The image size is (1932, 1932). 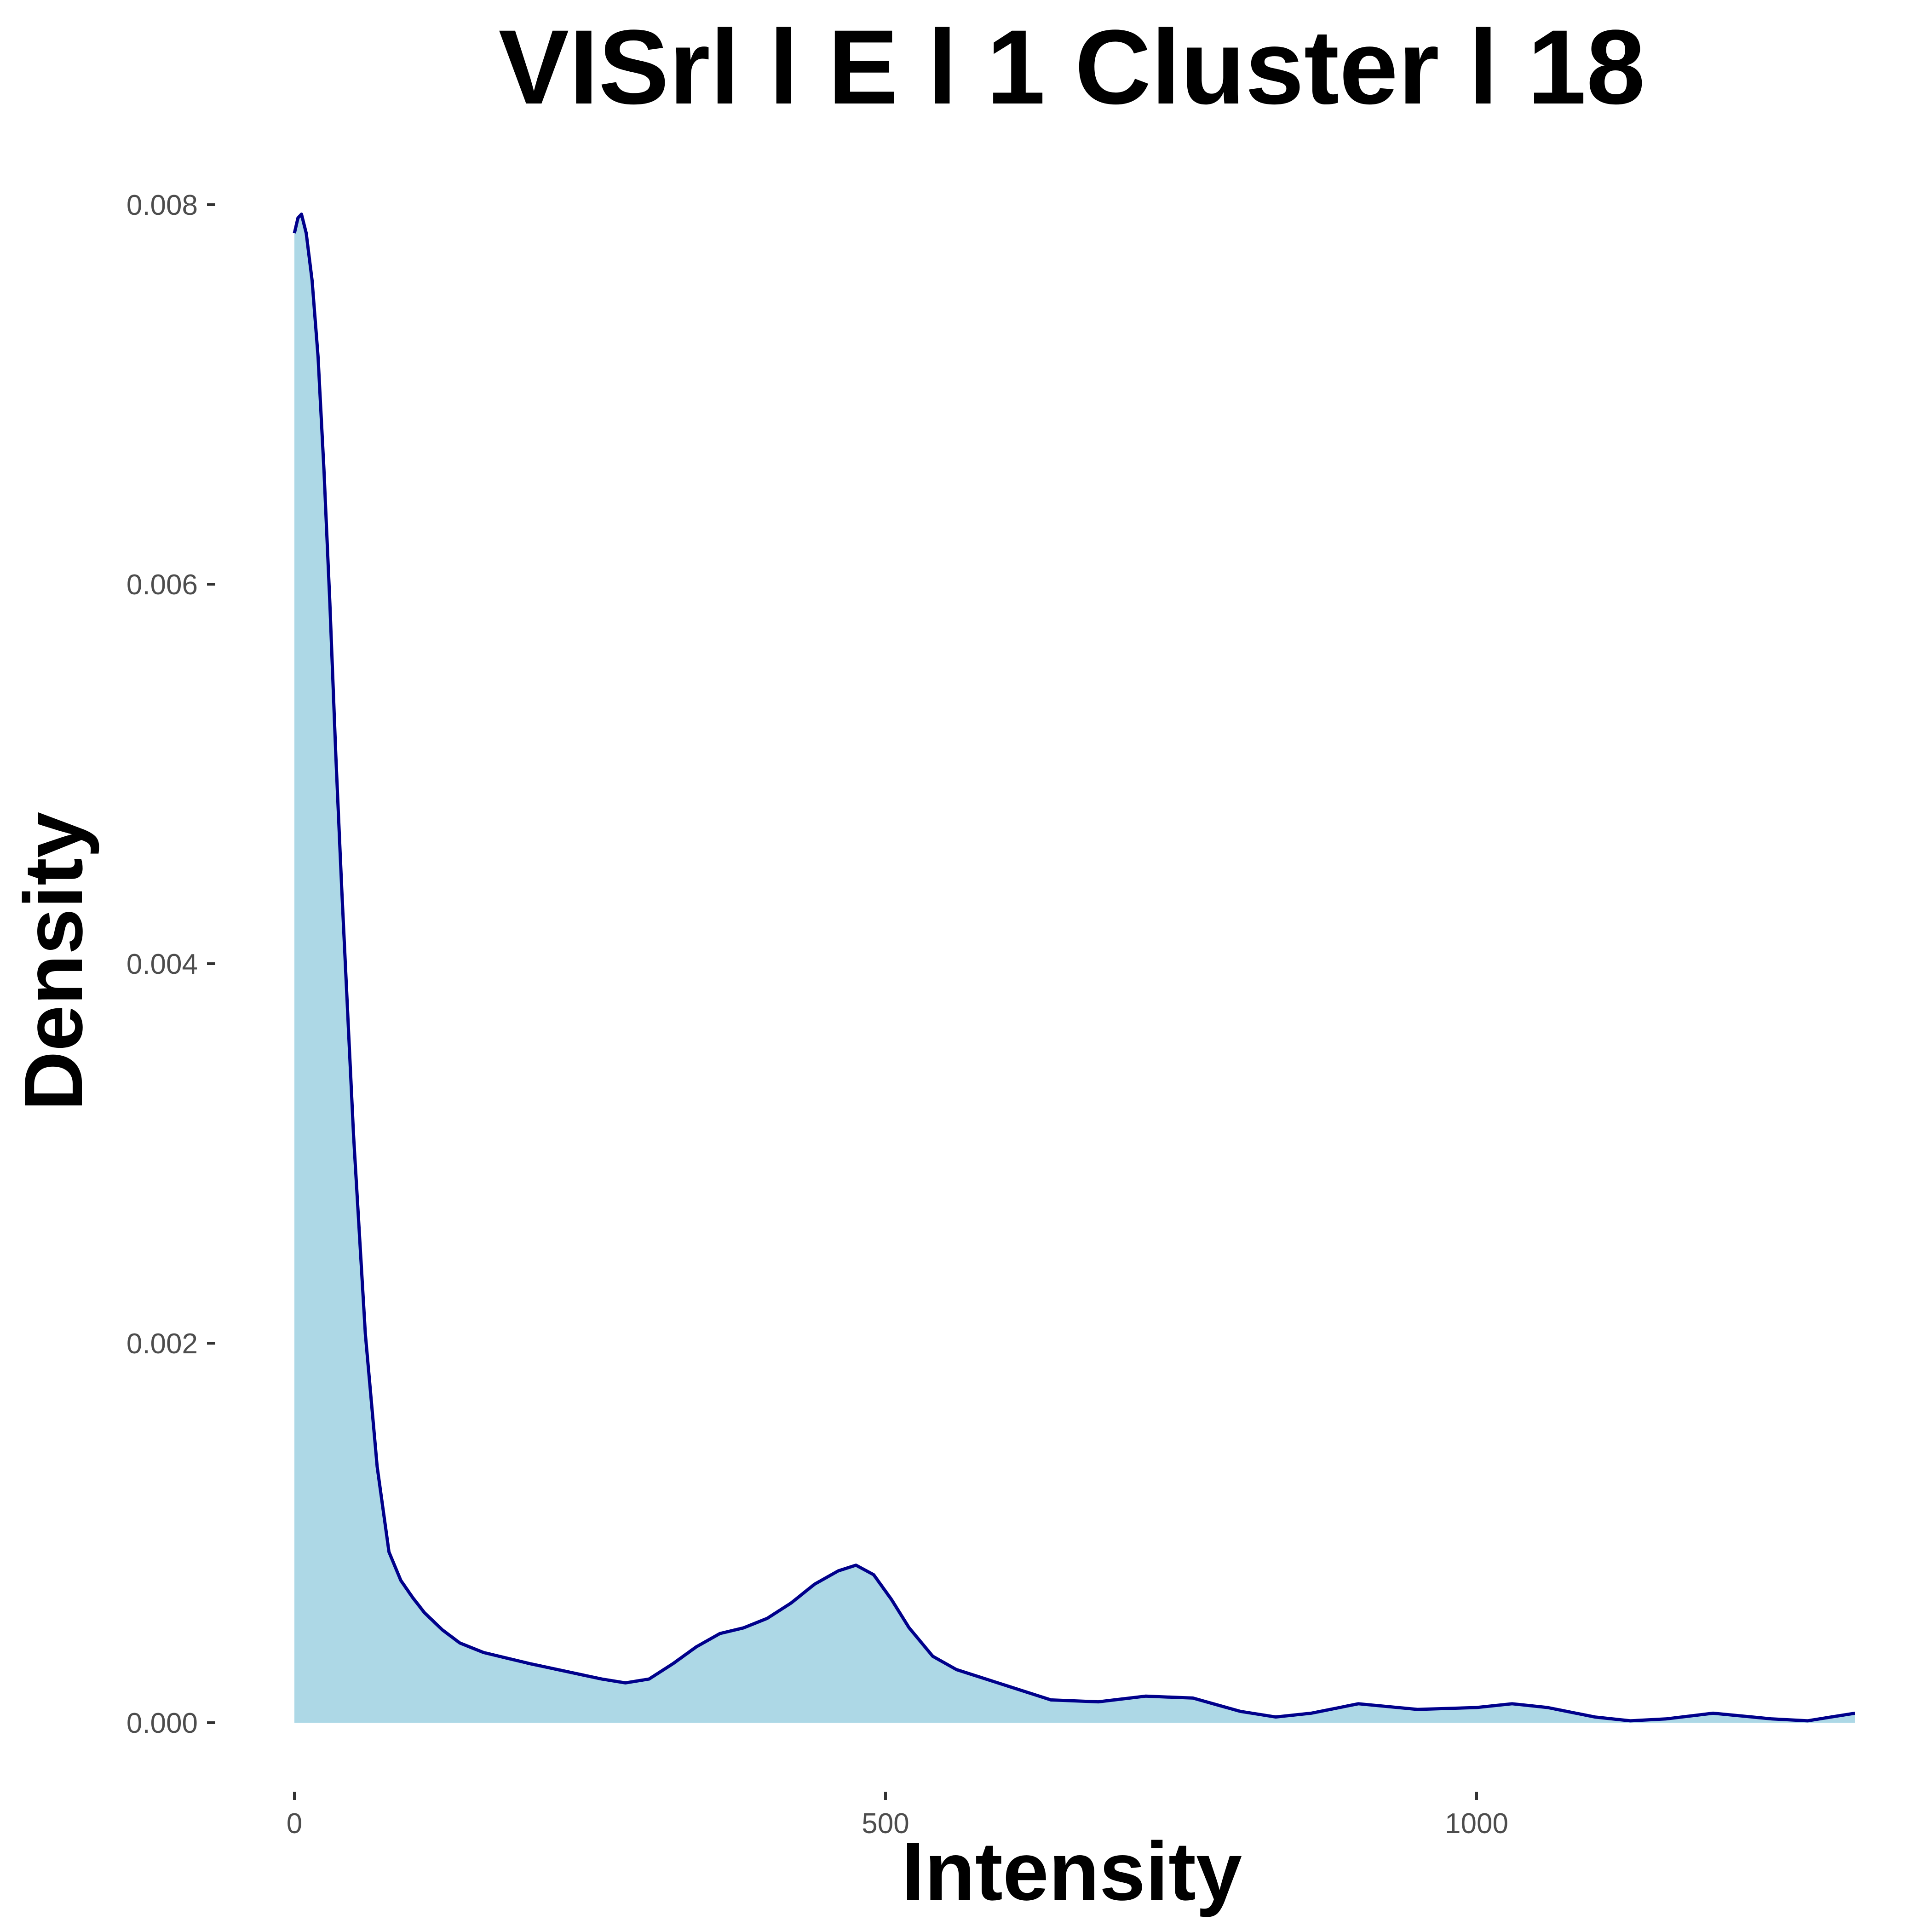 What do you see at coordinates (162, 964) in the screenshot?
I see `y-tick-label: 0.004` at bounding box center [162, 964].